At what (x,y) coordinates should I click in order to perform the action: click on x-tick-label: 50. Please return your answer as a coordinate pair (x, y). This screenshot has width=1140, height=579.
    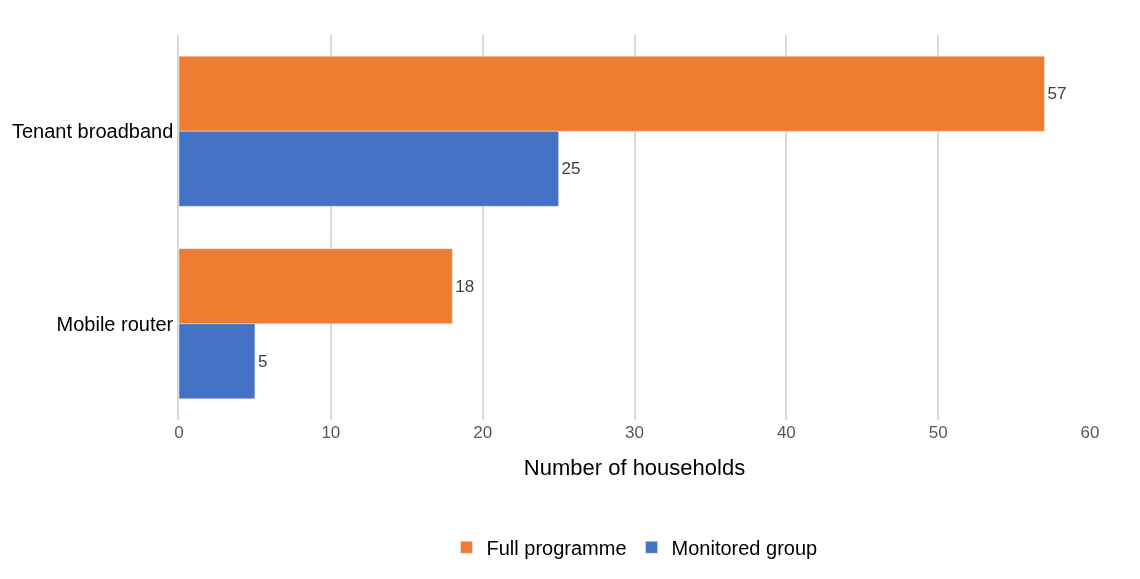
    Looking at the image, I should click on (938, 432).